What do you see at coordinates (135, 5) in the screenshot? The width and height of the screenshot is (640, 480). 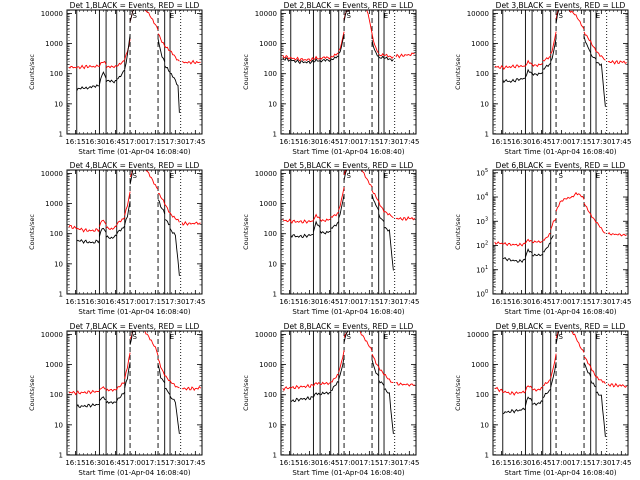 I see `panel-title: Det 1,BLACK = Events, RED = LLD` at bounding box center [135, 5].